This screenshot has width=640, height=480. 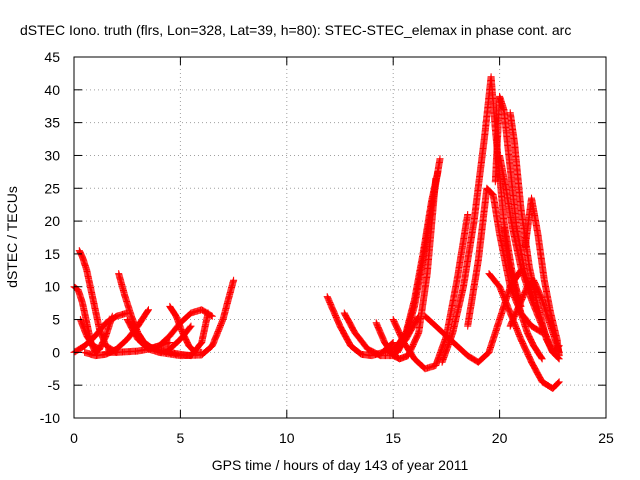 I want to click on y-tick-label: 45, so click(x=52, y=57).